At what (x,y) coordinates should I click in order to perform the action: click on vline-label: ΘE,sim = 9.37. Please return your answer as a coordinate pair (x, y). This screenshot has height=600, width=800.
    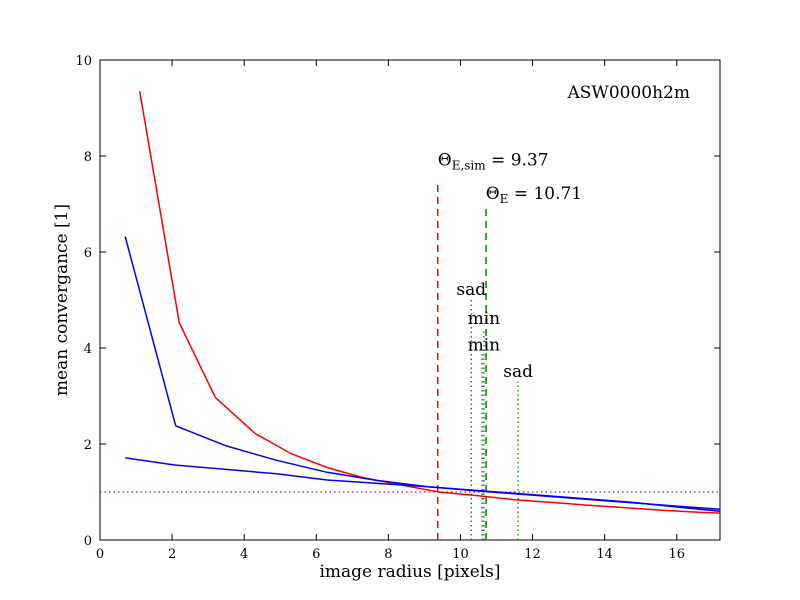
    Looking at the image, I should click on (493, 162).